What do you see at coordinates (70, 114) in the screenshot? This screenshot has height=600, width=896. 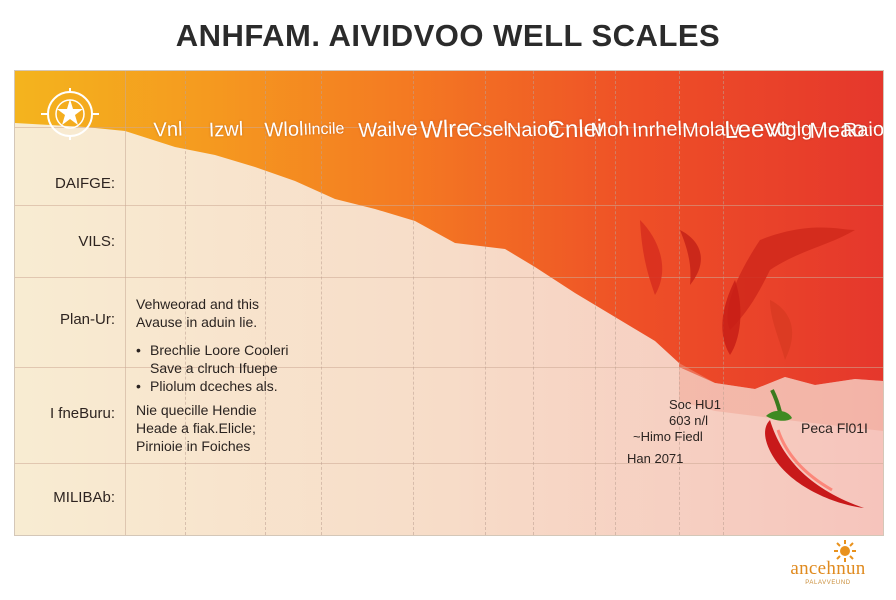 I see `sun-emblem-icon` at bounding box center [70, 114].